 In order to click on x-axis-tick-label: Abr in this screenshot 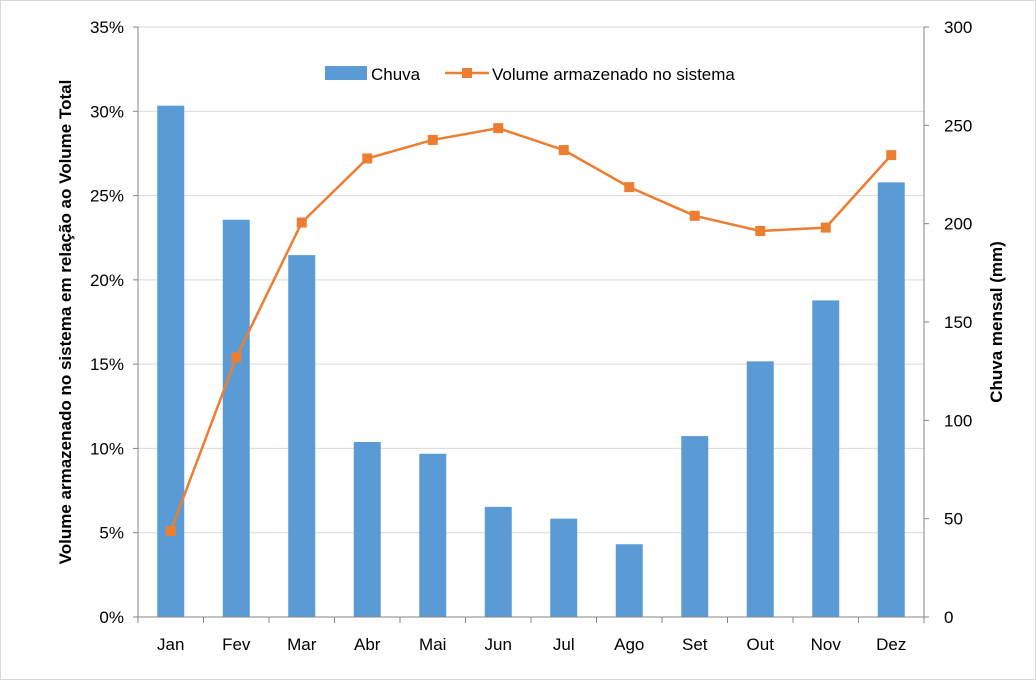, I will do `click(367, 644)`.